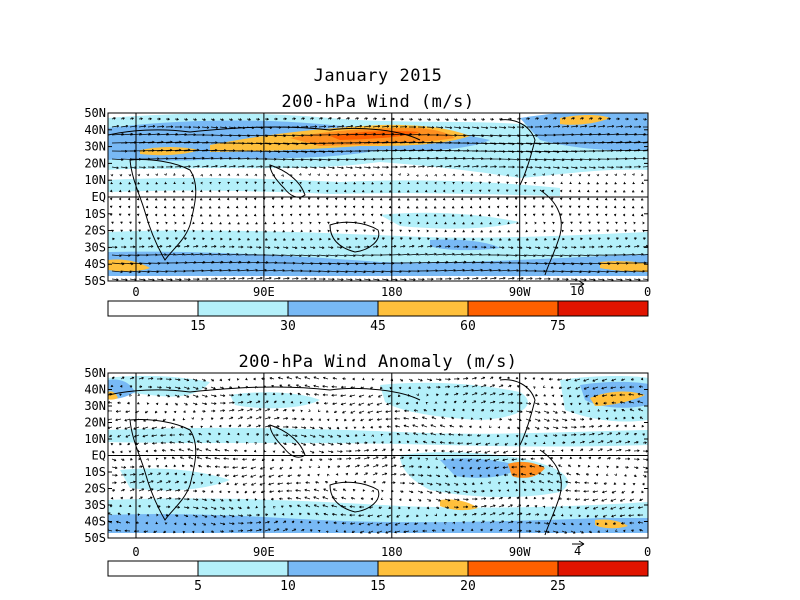 Image resolution: width=800 pixels, height=600 pixels. I want to click on lon-label: 0, so click(135, 292).